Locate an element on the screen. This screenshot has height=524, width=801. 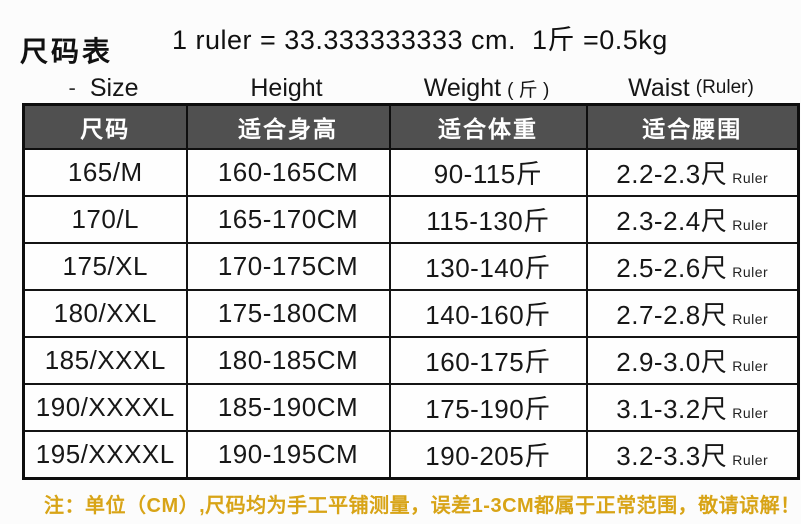
column-header-weight-label: Weight is located at coordinates (462, 87).